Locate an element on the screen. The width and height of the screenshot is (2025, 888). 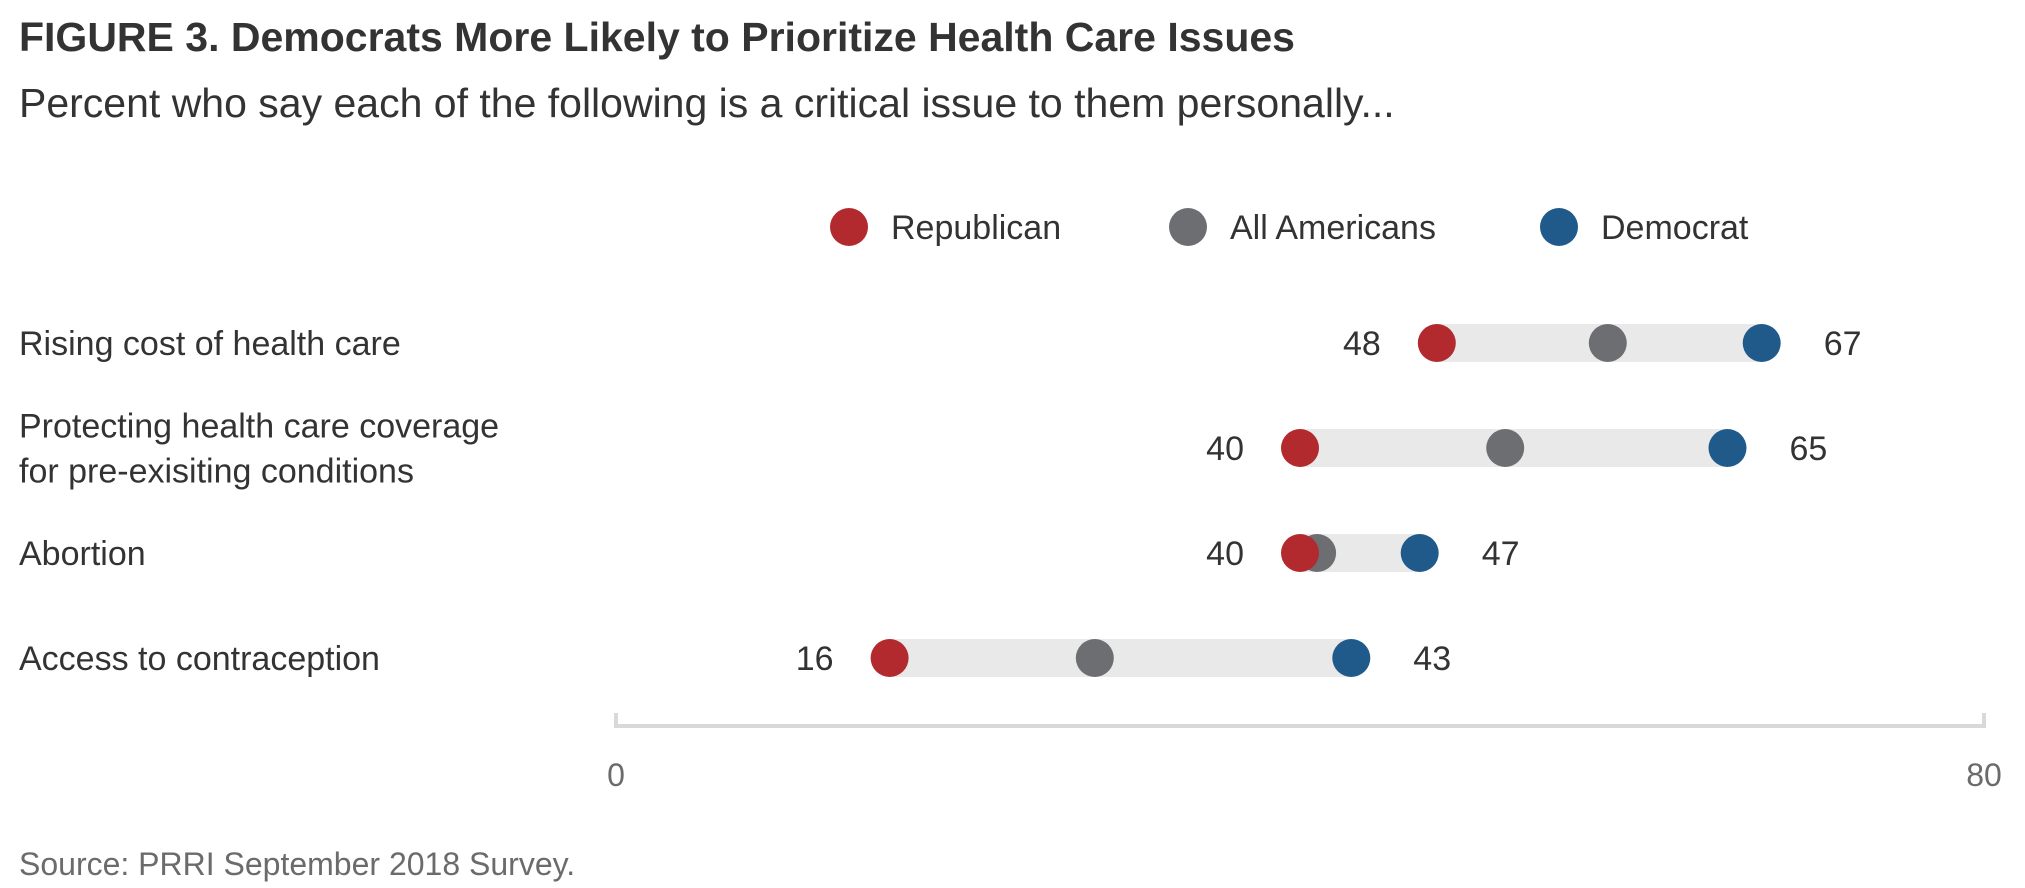
category-label: Protecting health care coverage is located at coordinates (259, 427).